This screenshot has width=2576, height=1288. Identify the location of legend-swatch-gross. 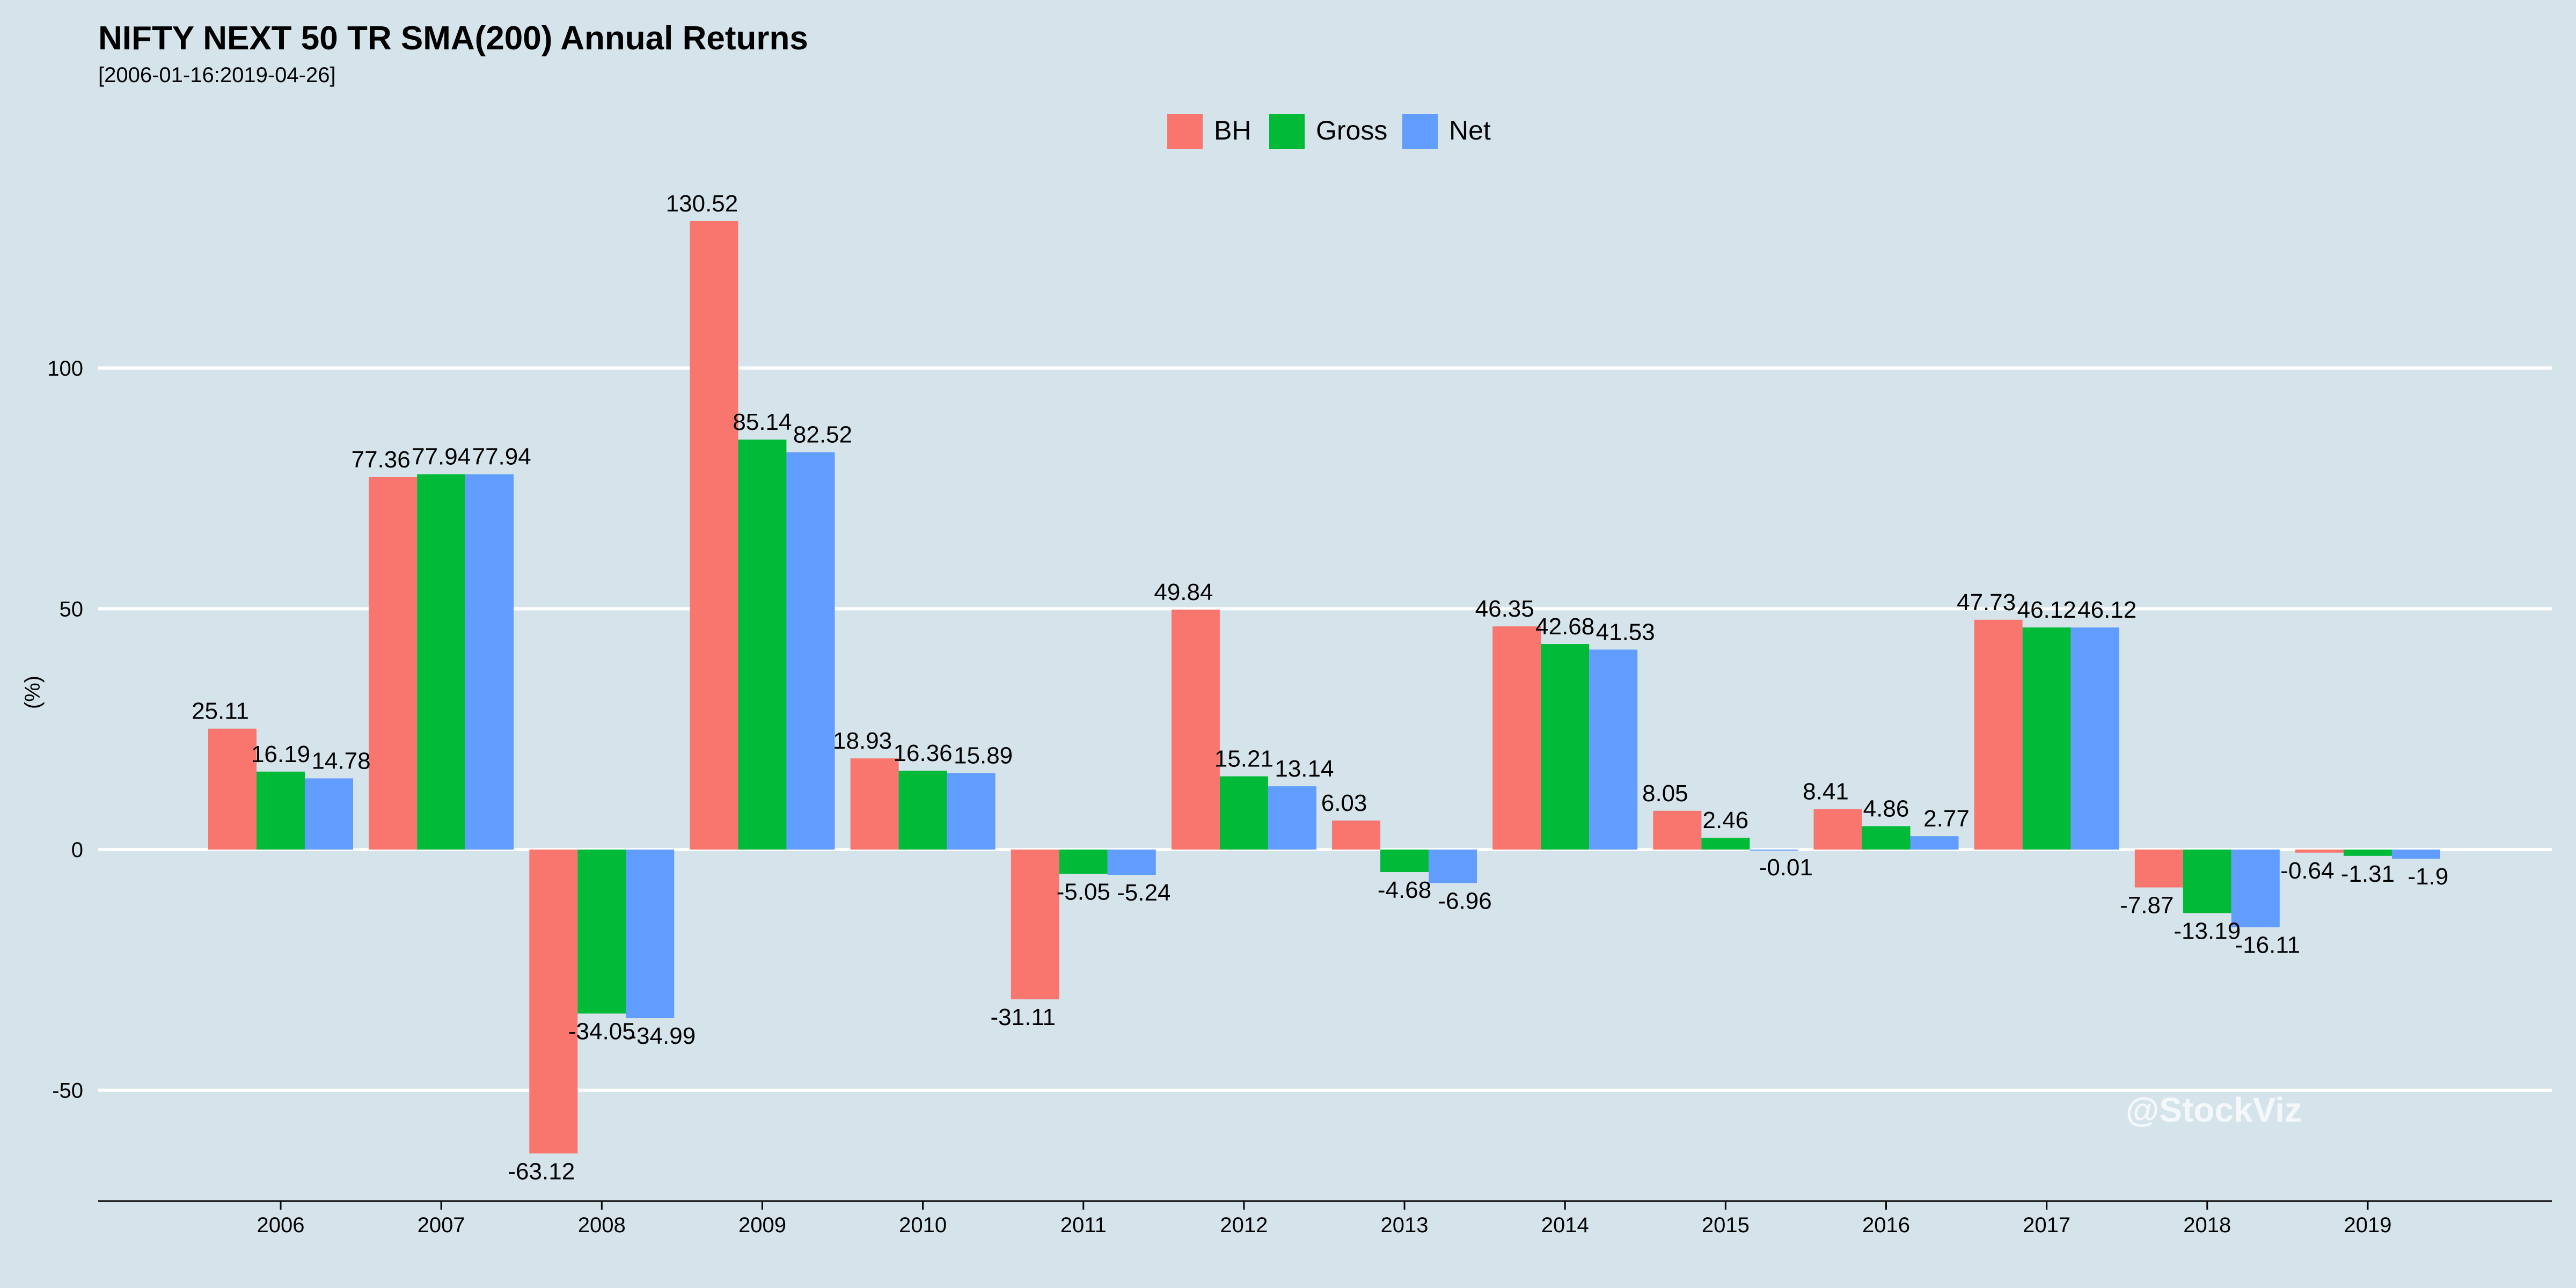
(1287, 131).